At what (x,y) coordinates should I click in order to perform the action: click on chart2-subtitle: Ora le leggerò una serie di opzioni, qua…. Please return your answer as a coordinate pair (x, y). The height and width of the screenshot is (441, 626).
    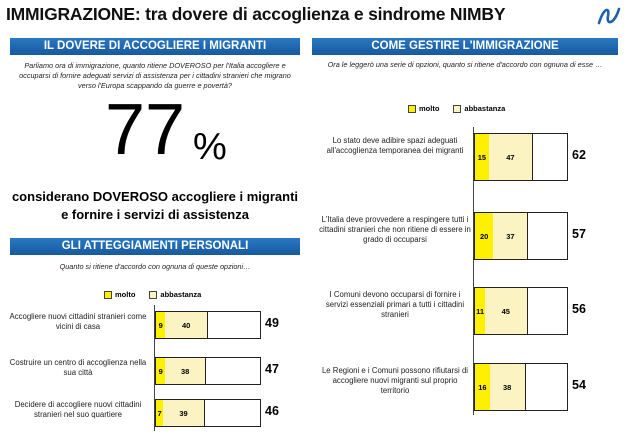
    Looking at the image, I should click on (465, 64).